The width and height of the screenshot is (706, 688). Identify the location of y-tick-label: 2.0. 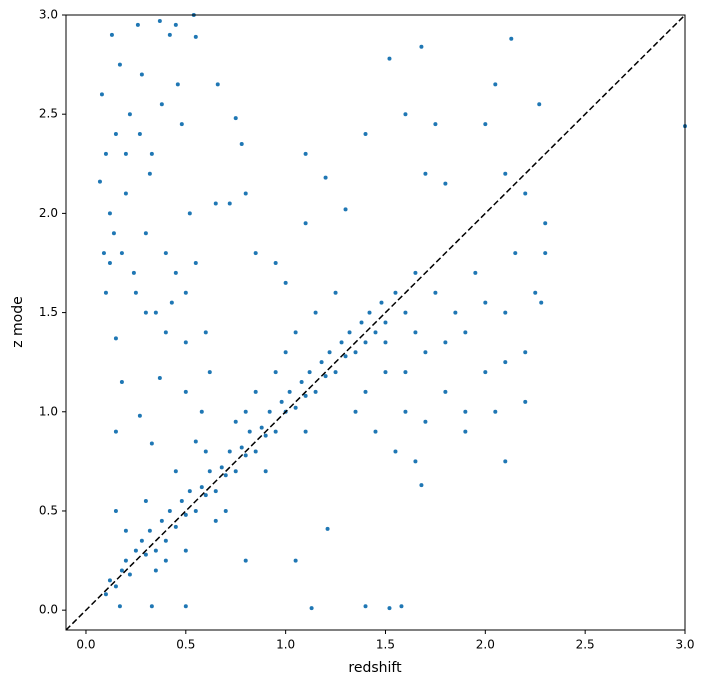
(48, 213).